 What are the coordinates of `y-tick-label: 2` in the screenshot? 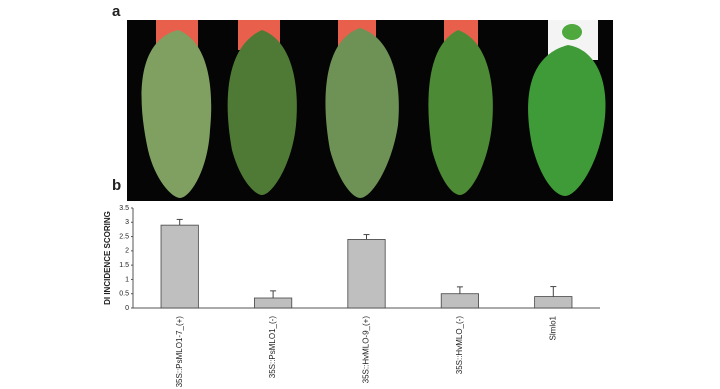 It's located at (127, 251).